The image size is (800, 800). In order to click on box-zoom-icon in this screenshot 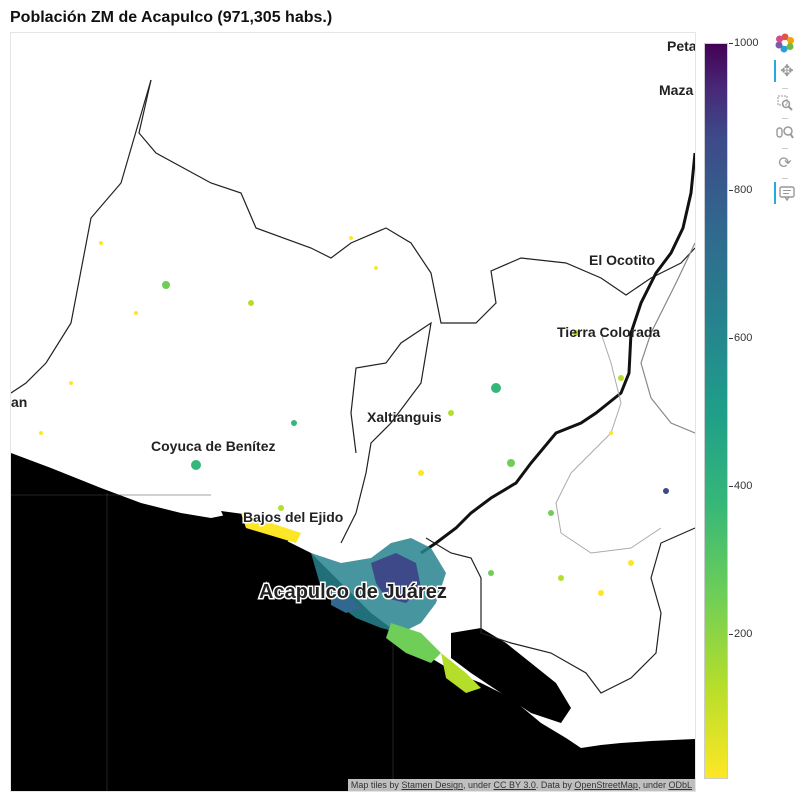, I will do `click(785, 103)`.